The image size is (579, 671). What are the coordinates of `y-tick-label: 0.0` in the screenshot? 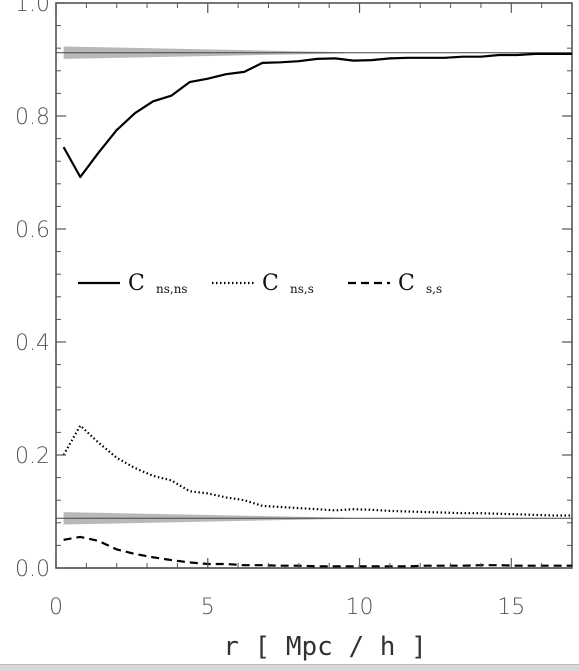 It's located at (32, 569).